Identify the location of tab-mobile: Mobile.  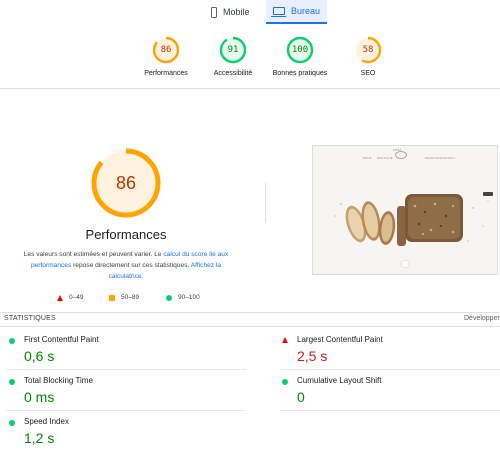
(237, 12).